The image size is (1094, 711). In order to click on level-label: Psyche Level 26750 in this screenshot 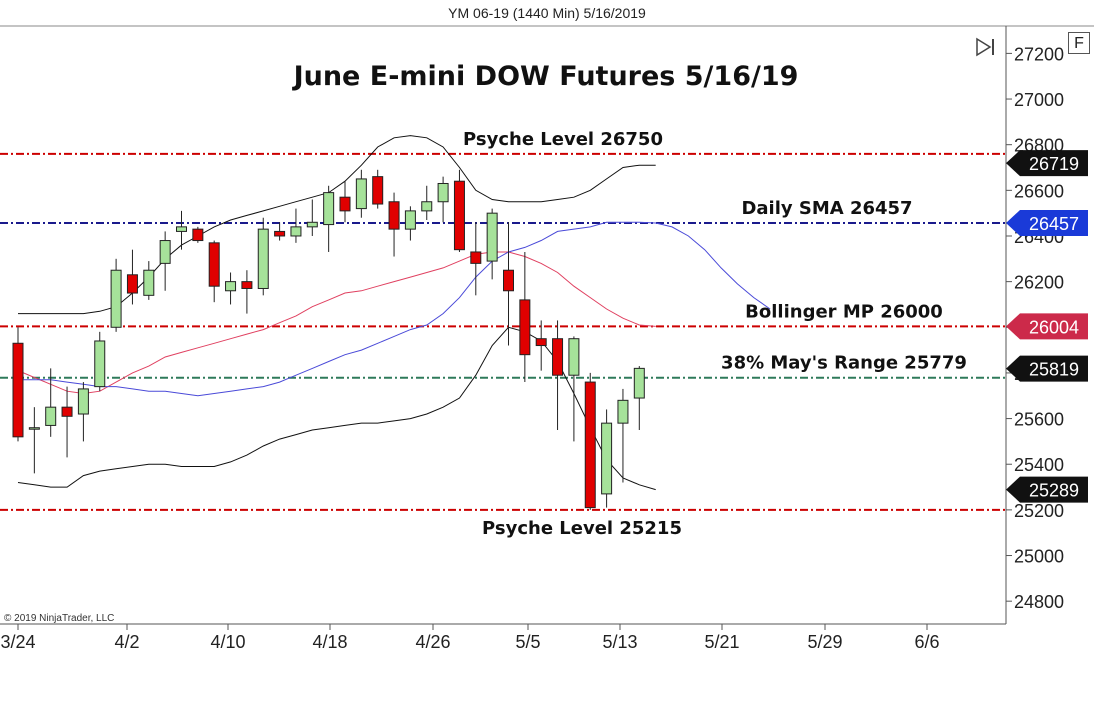, I will do `click(563, 139)`.